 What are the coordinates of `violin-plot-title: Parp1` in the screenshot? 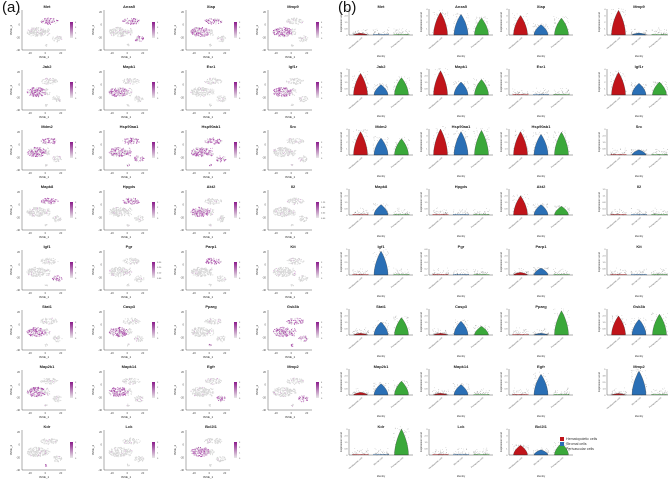 It's located at (541, 246).